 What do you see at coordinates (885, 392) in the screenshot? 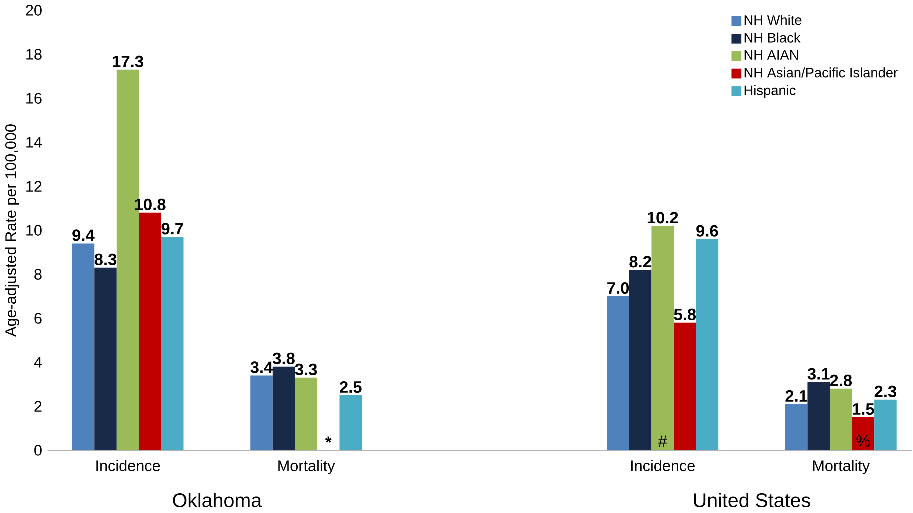
I see `data-label: 2.3` at bounding box center [885, 392].